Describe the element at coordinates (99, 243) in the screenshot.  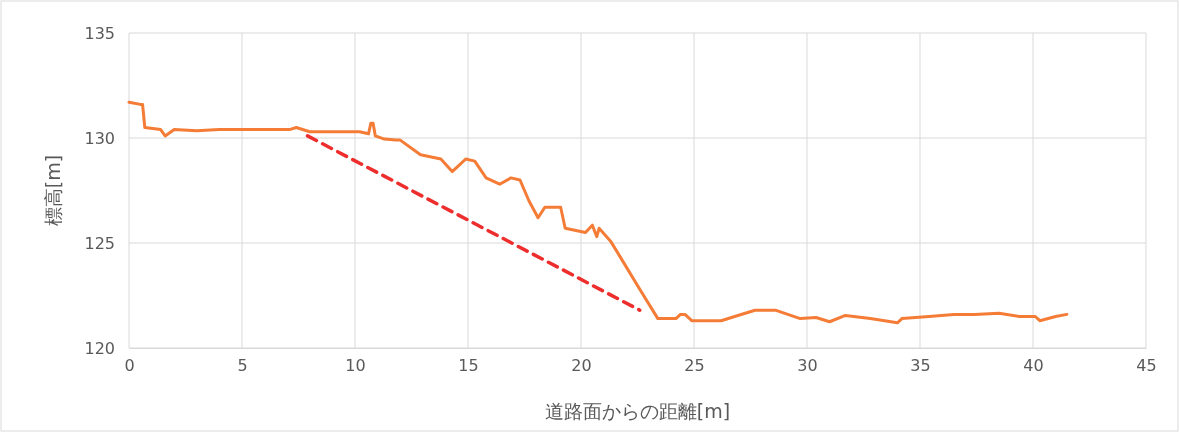
I see `y-tick-label: 125` at that location.